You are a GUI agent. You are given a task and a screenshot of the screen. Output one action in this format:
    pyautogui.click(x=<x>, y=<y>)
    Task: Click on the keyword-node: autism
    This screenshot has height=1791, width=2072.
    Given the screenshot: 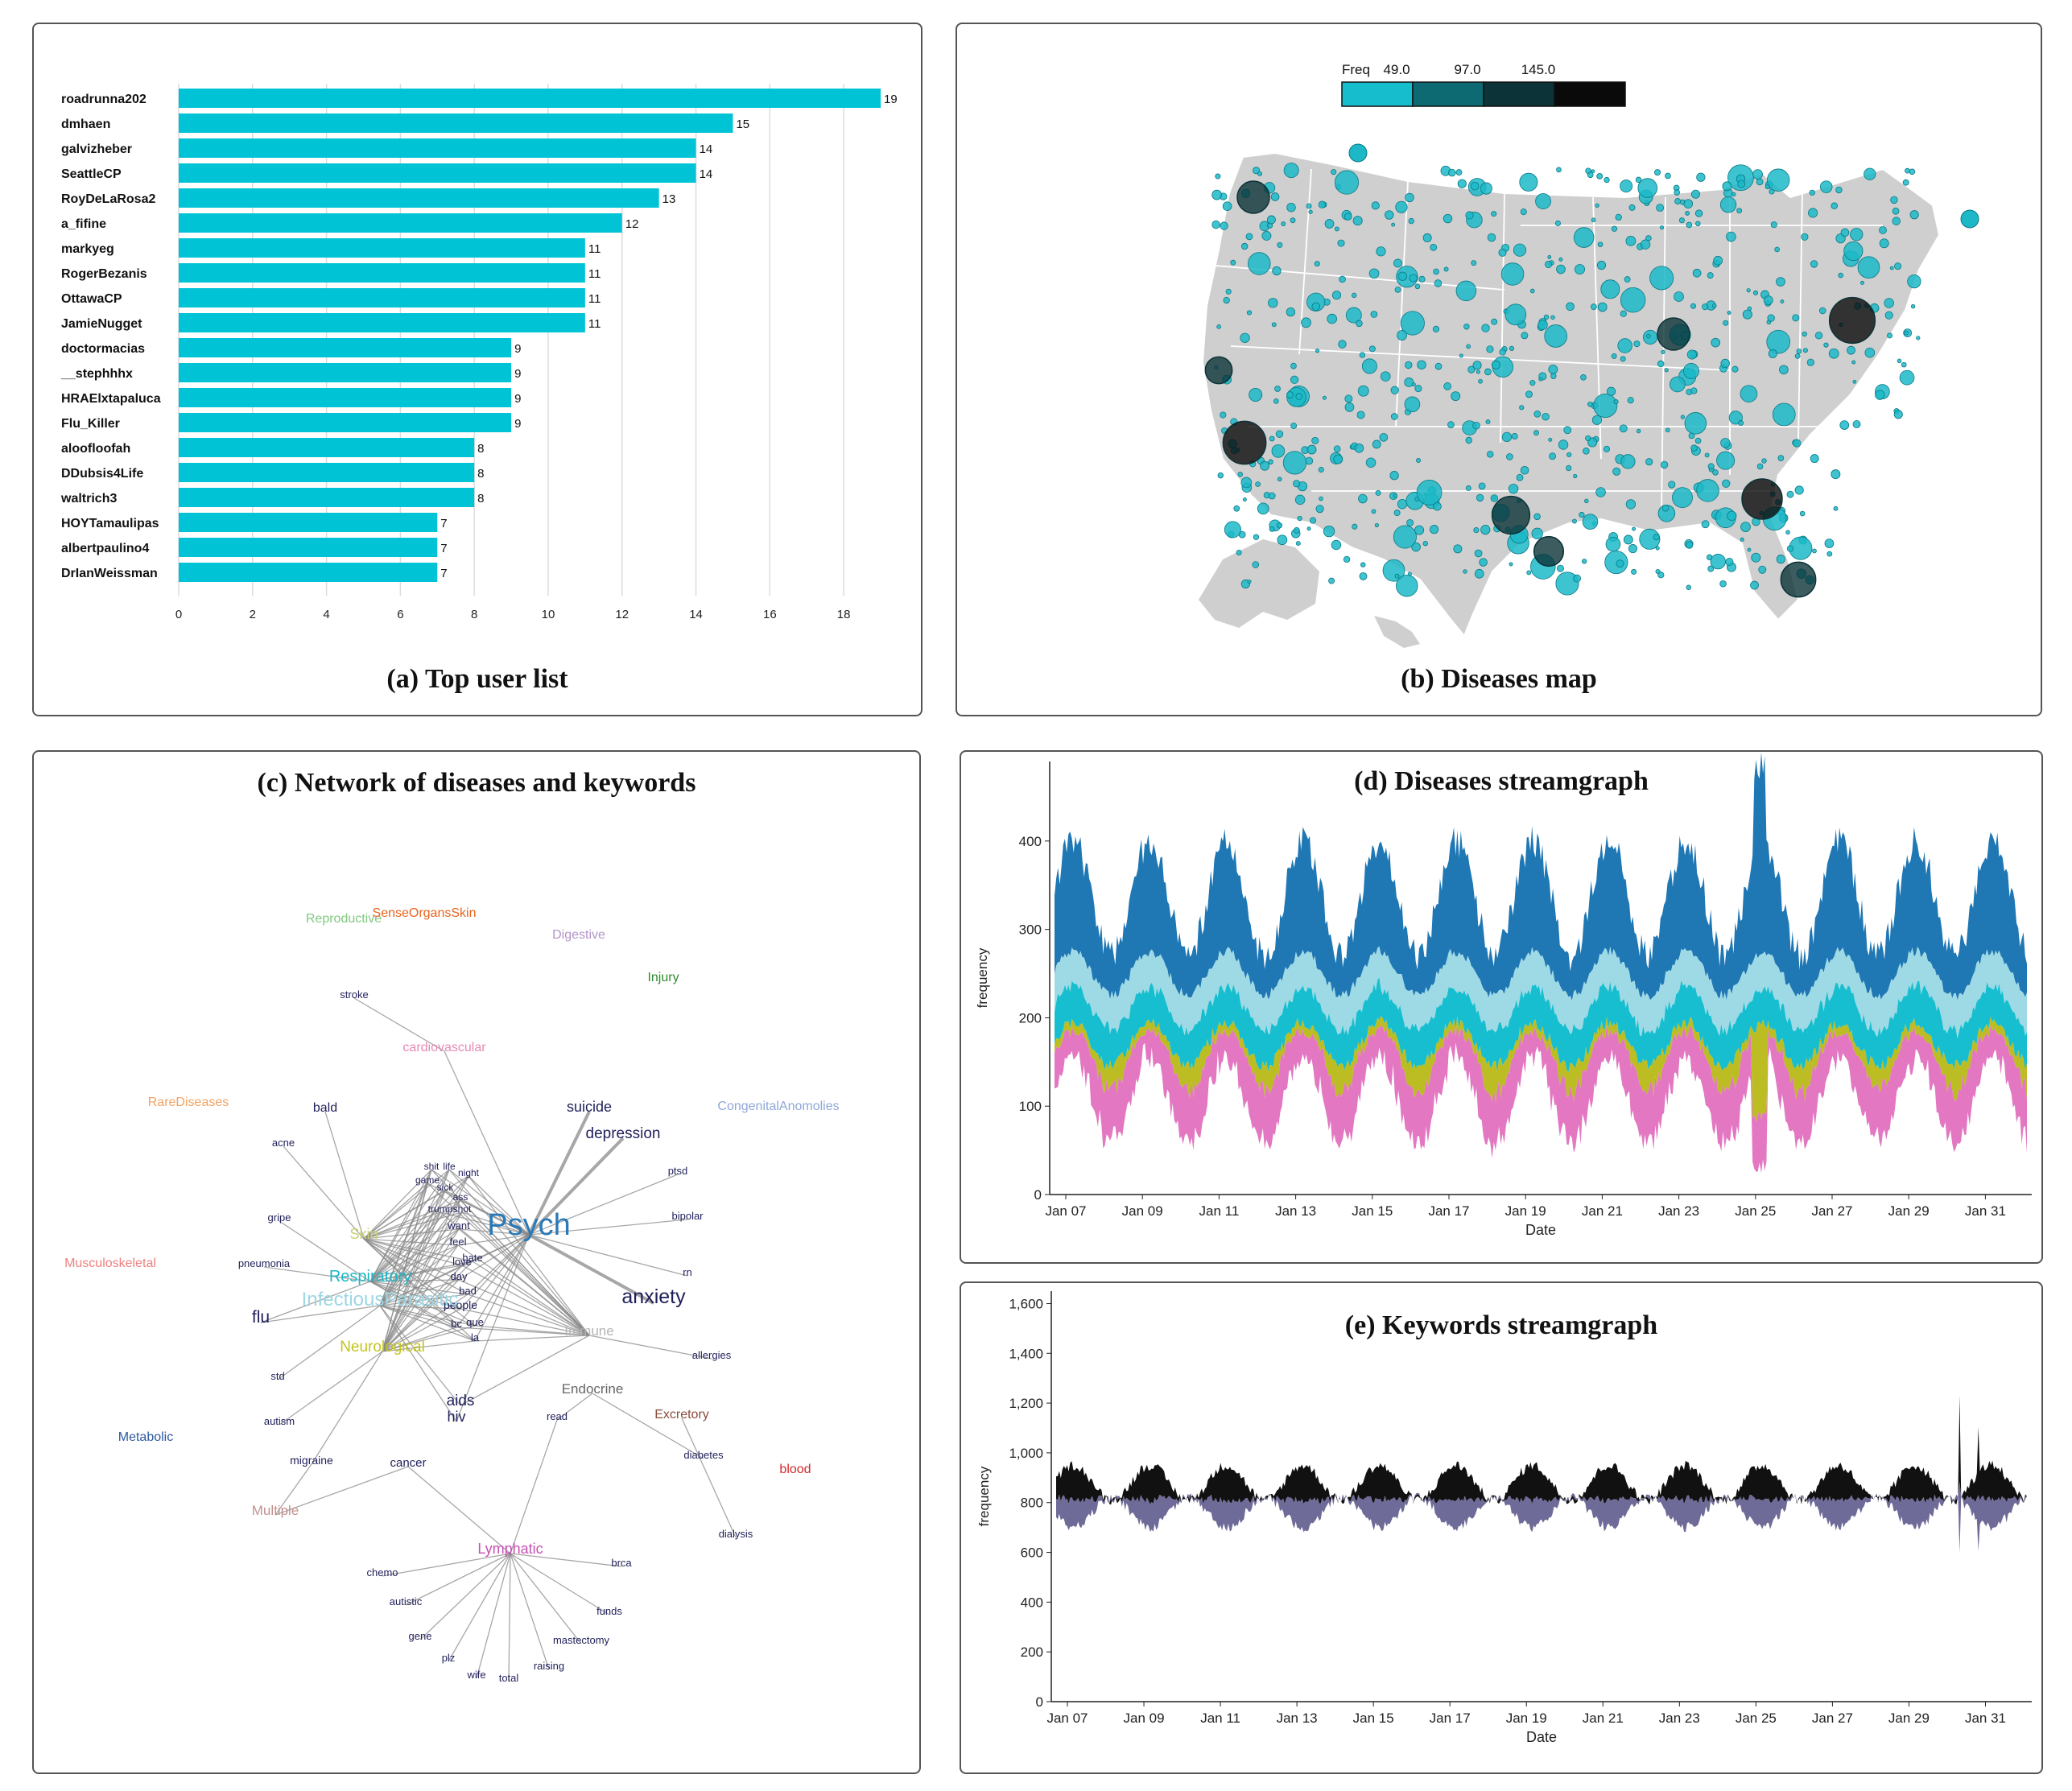 What is the action you would take?
    pyautogui.click(x=280, y=1421)
    